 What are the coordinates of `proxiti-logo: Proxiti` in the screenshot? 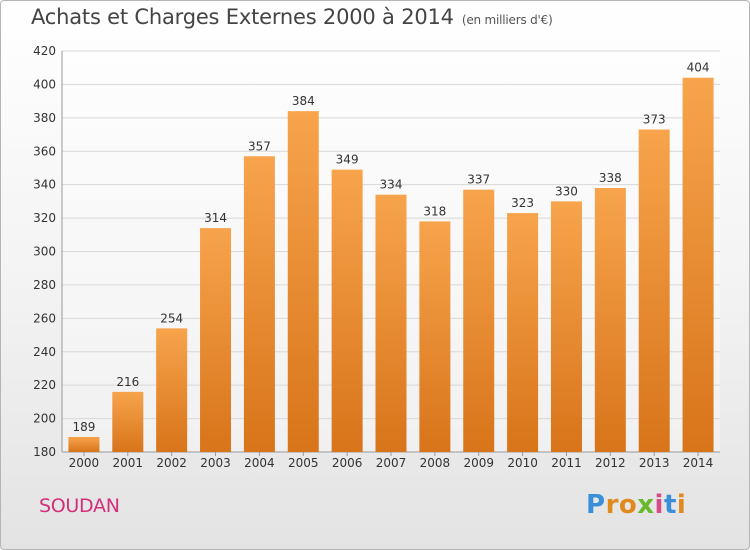 It's located at (636, 505).